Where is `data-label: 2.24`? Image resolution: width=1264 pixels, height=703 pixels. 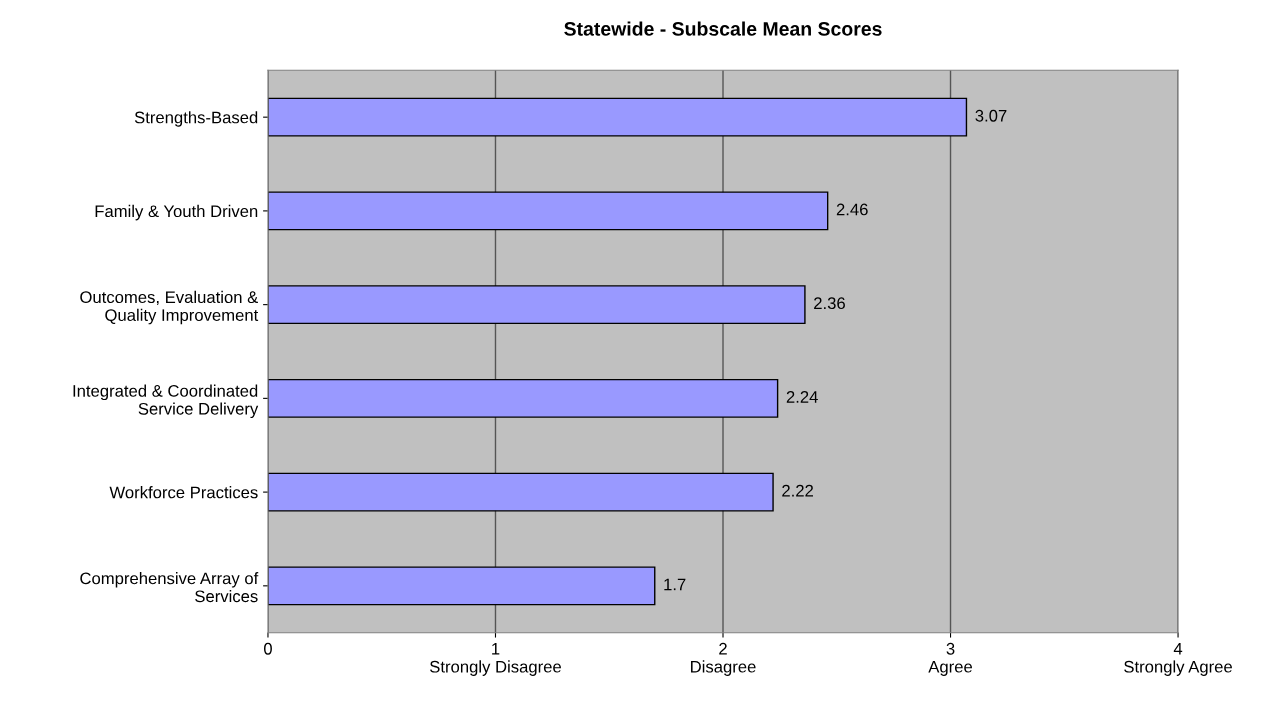 data-label: 2.24 is located at coordinates (802, 397).